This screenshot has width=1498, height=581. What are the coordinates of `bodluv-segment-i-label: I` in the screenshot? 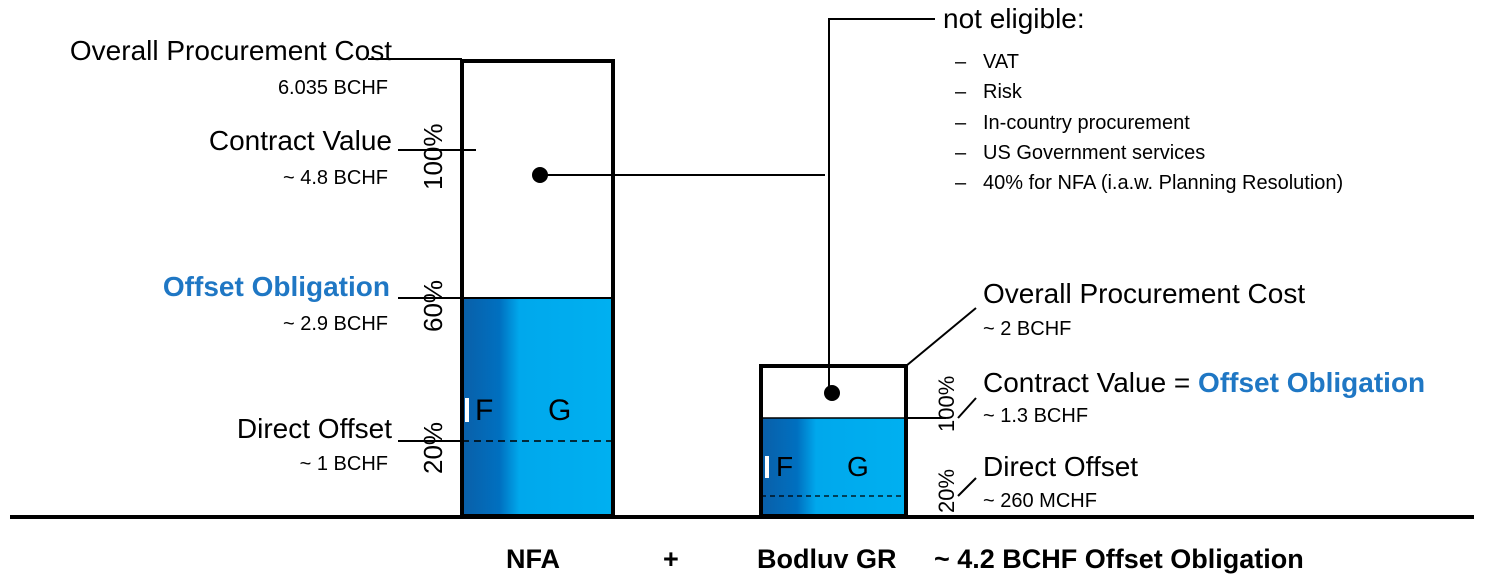 It's located at (769, 466).